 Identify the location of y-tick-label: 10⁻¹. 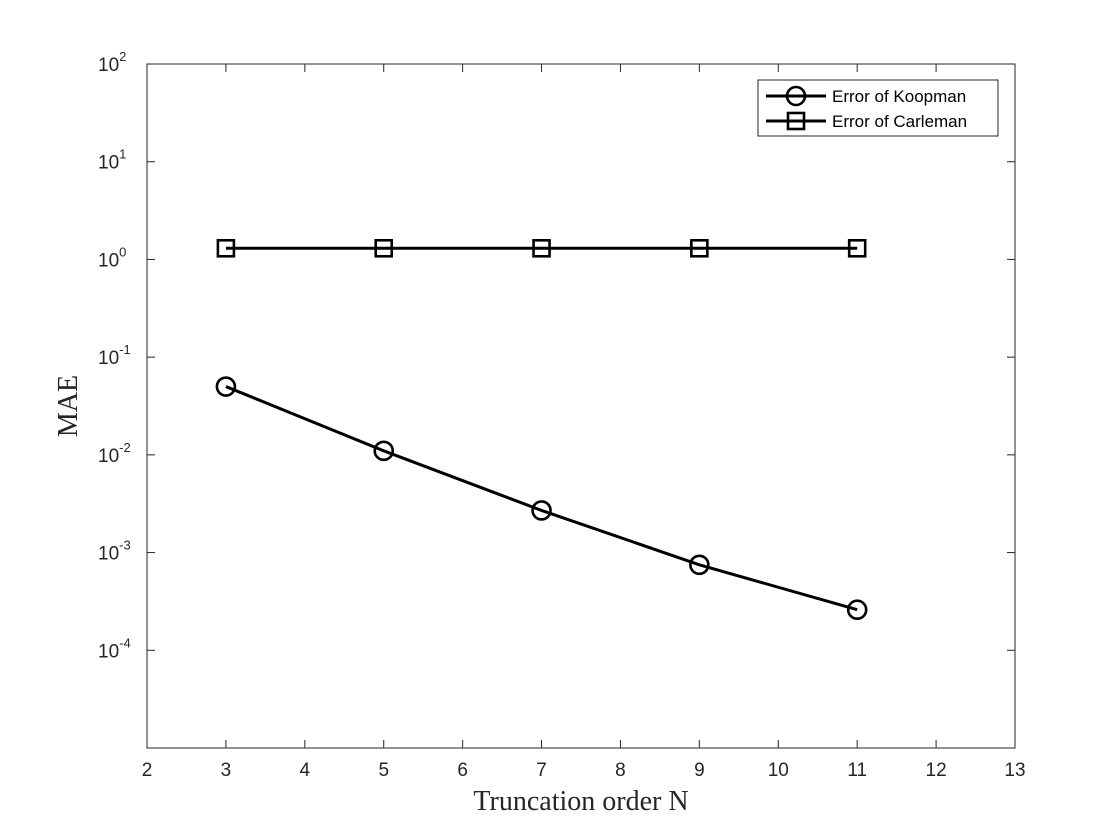
(114, 355).